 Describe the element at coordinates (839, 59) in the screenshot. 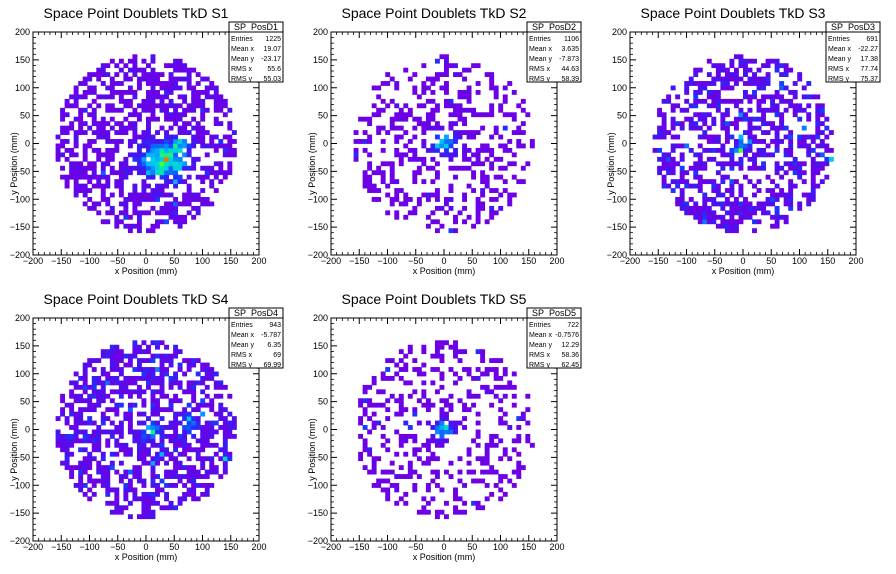

I see `stats-row-label: Mean y` at that location.